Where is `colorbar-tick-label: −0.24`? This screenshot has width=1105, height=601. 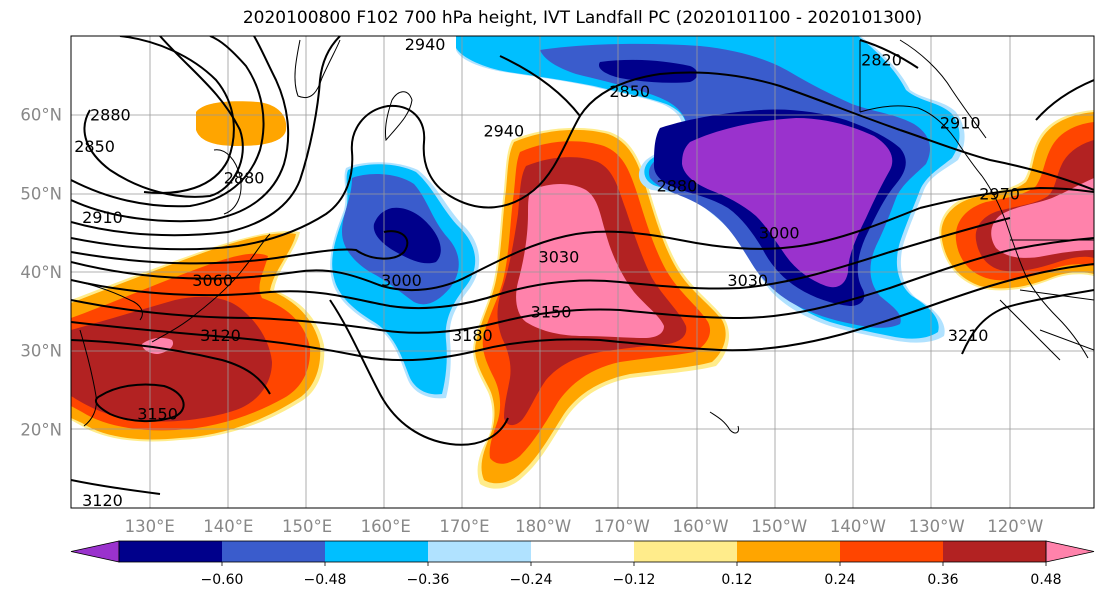
colorbar-tick-label: −0.24 is located at coordinates (531, 580).